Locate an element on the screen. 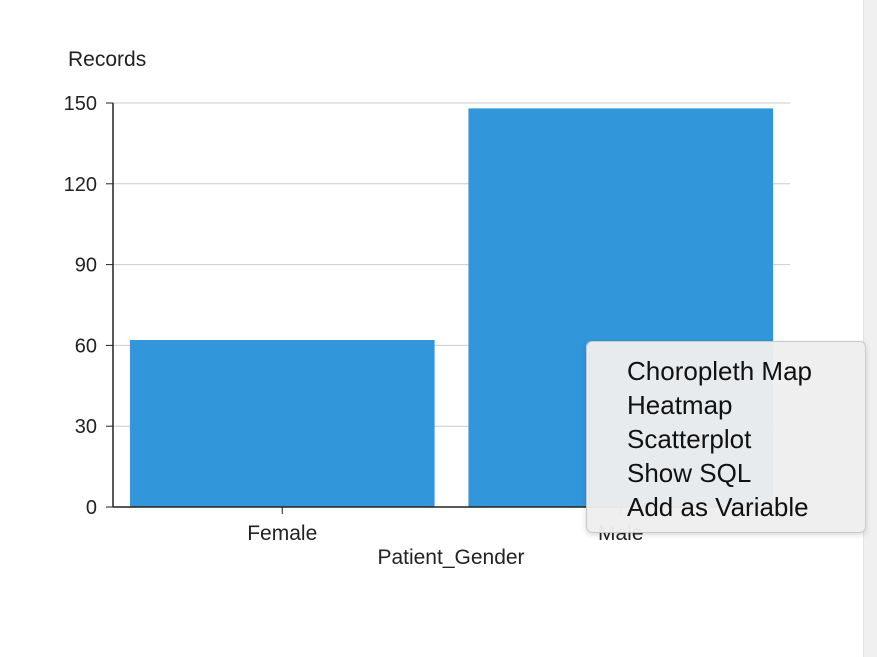  x-axis-label: Patient_Gender is located at coordinates (450, 557).